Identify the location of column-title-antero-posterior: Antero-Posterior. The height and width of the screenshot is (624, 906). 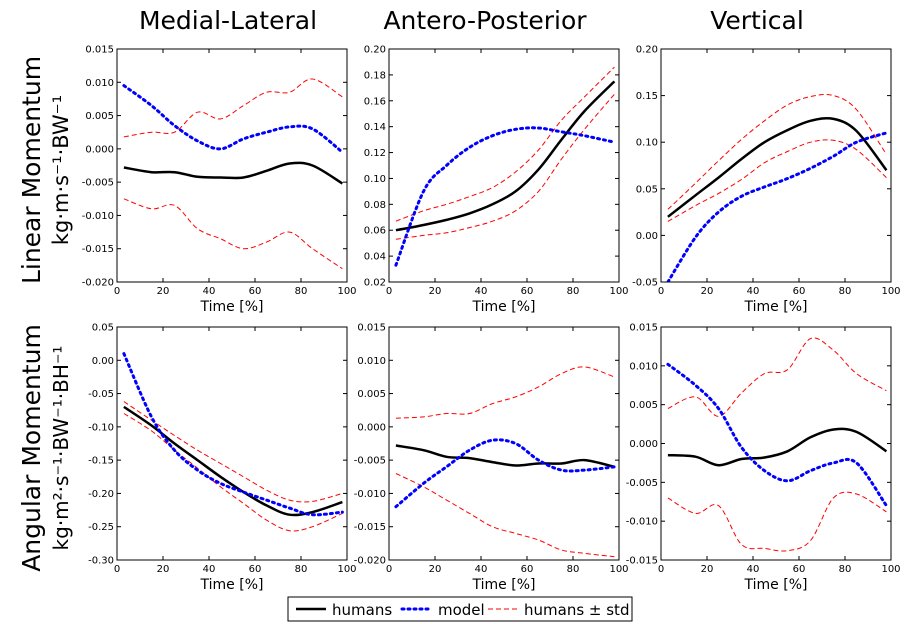
(485, 20).